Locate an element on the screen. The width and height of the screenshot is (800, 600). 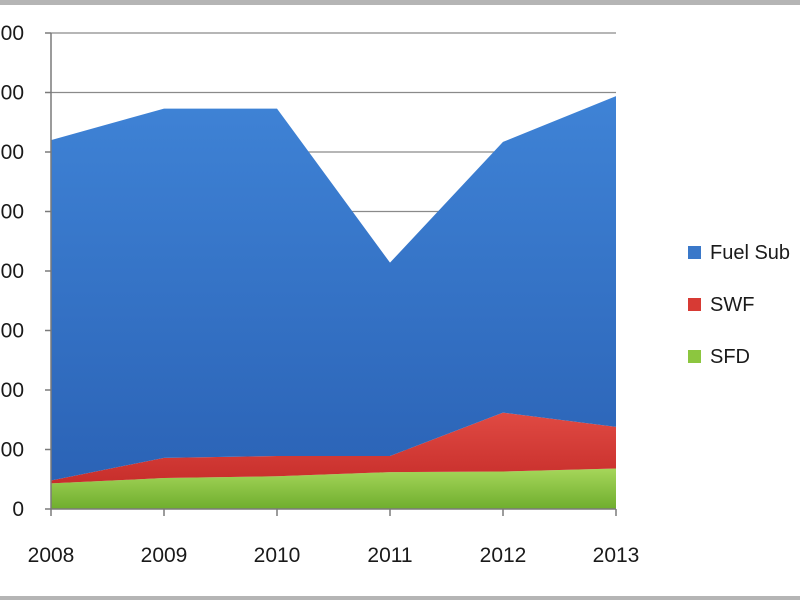
x-tick-label: 2008 is located at coordinates (51, 555).